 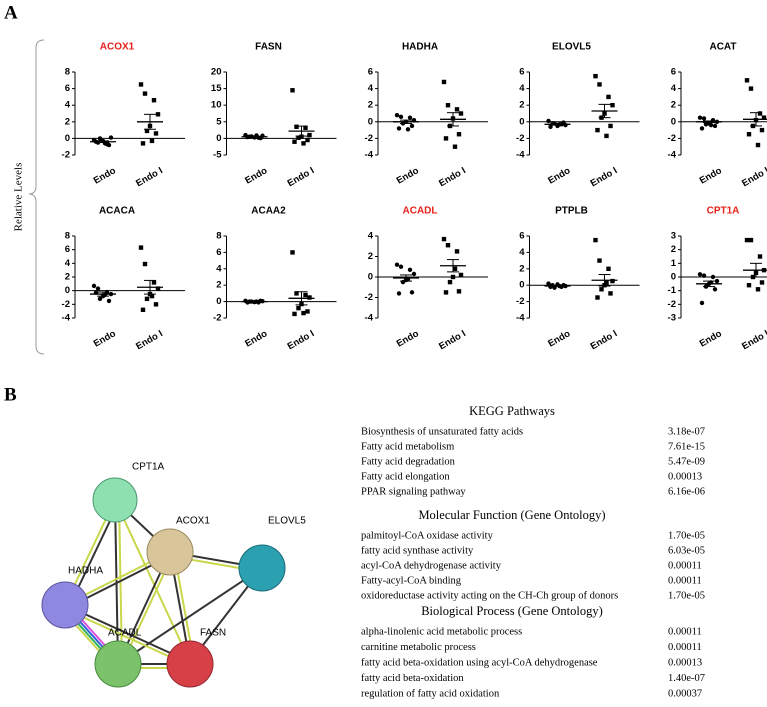 I want to click on y-tick-label: 20, so click(x=216, y=72).